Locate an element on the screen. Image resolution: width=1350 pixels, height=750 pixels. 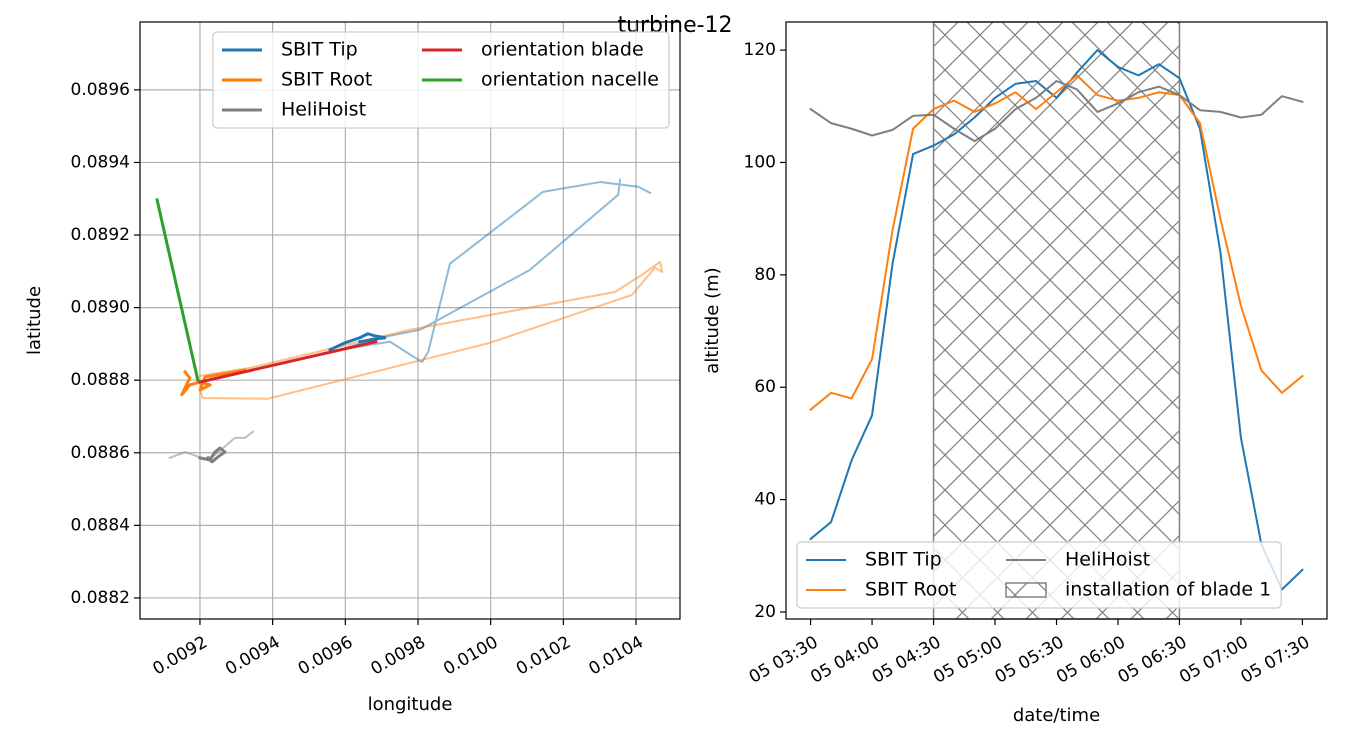
y-tick-label: 0.0884 is located at coordinates (100, 525).